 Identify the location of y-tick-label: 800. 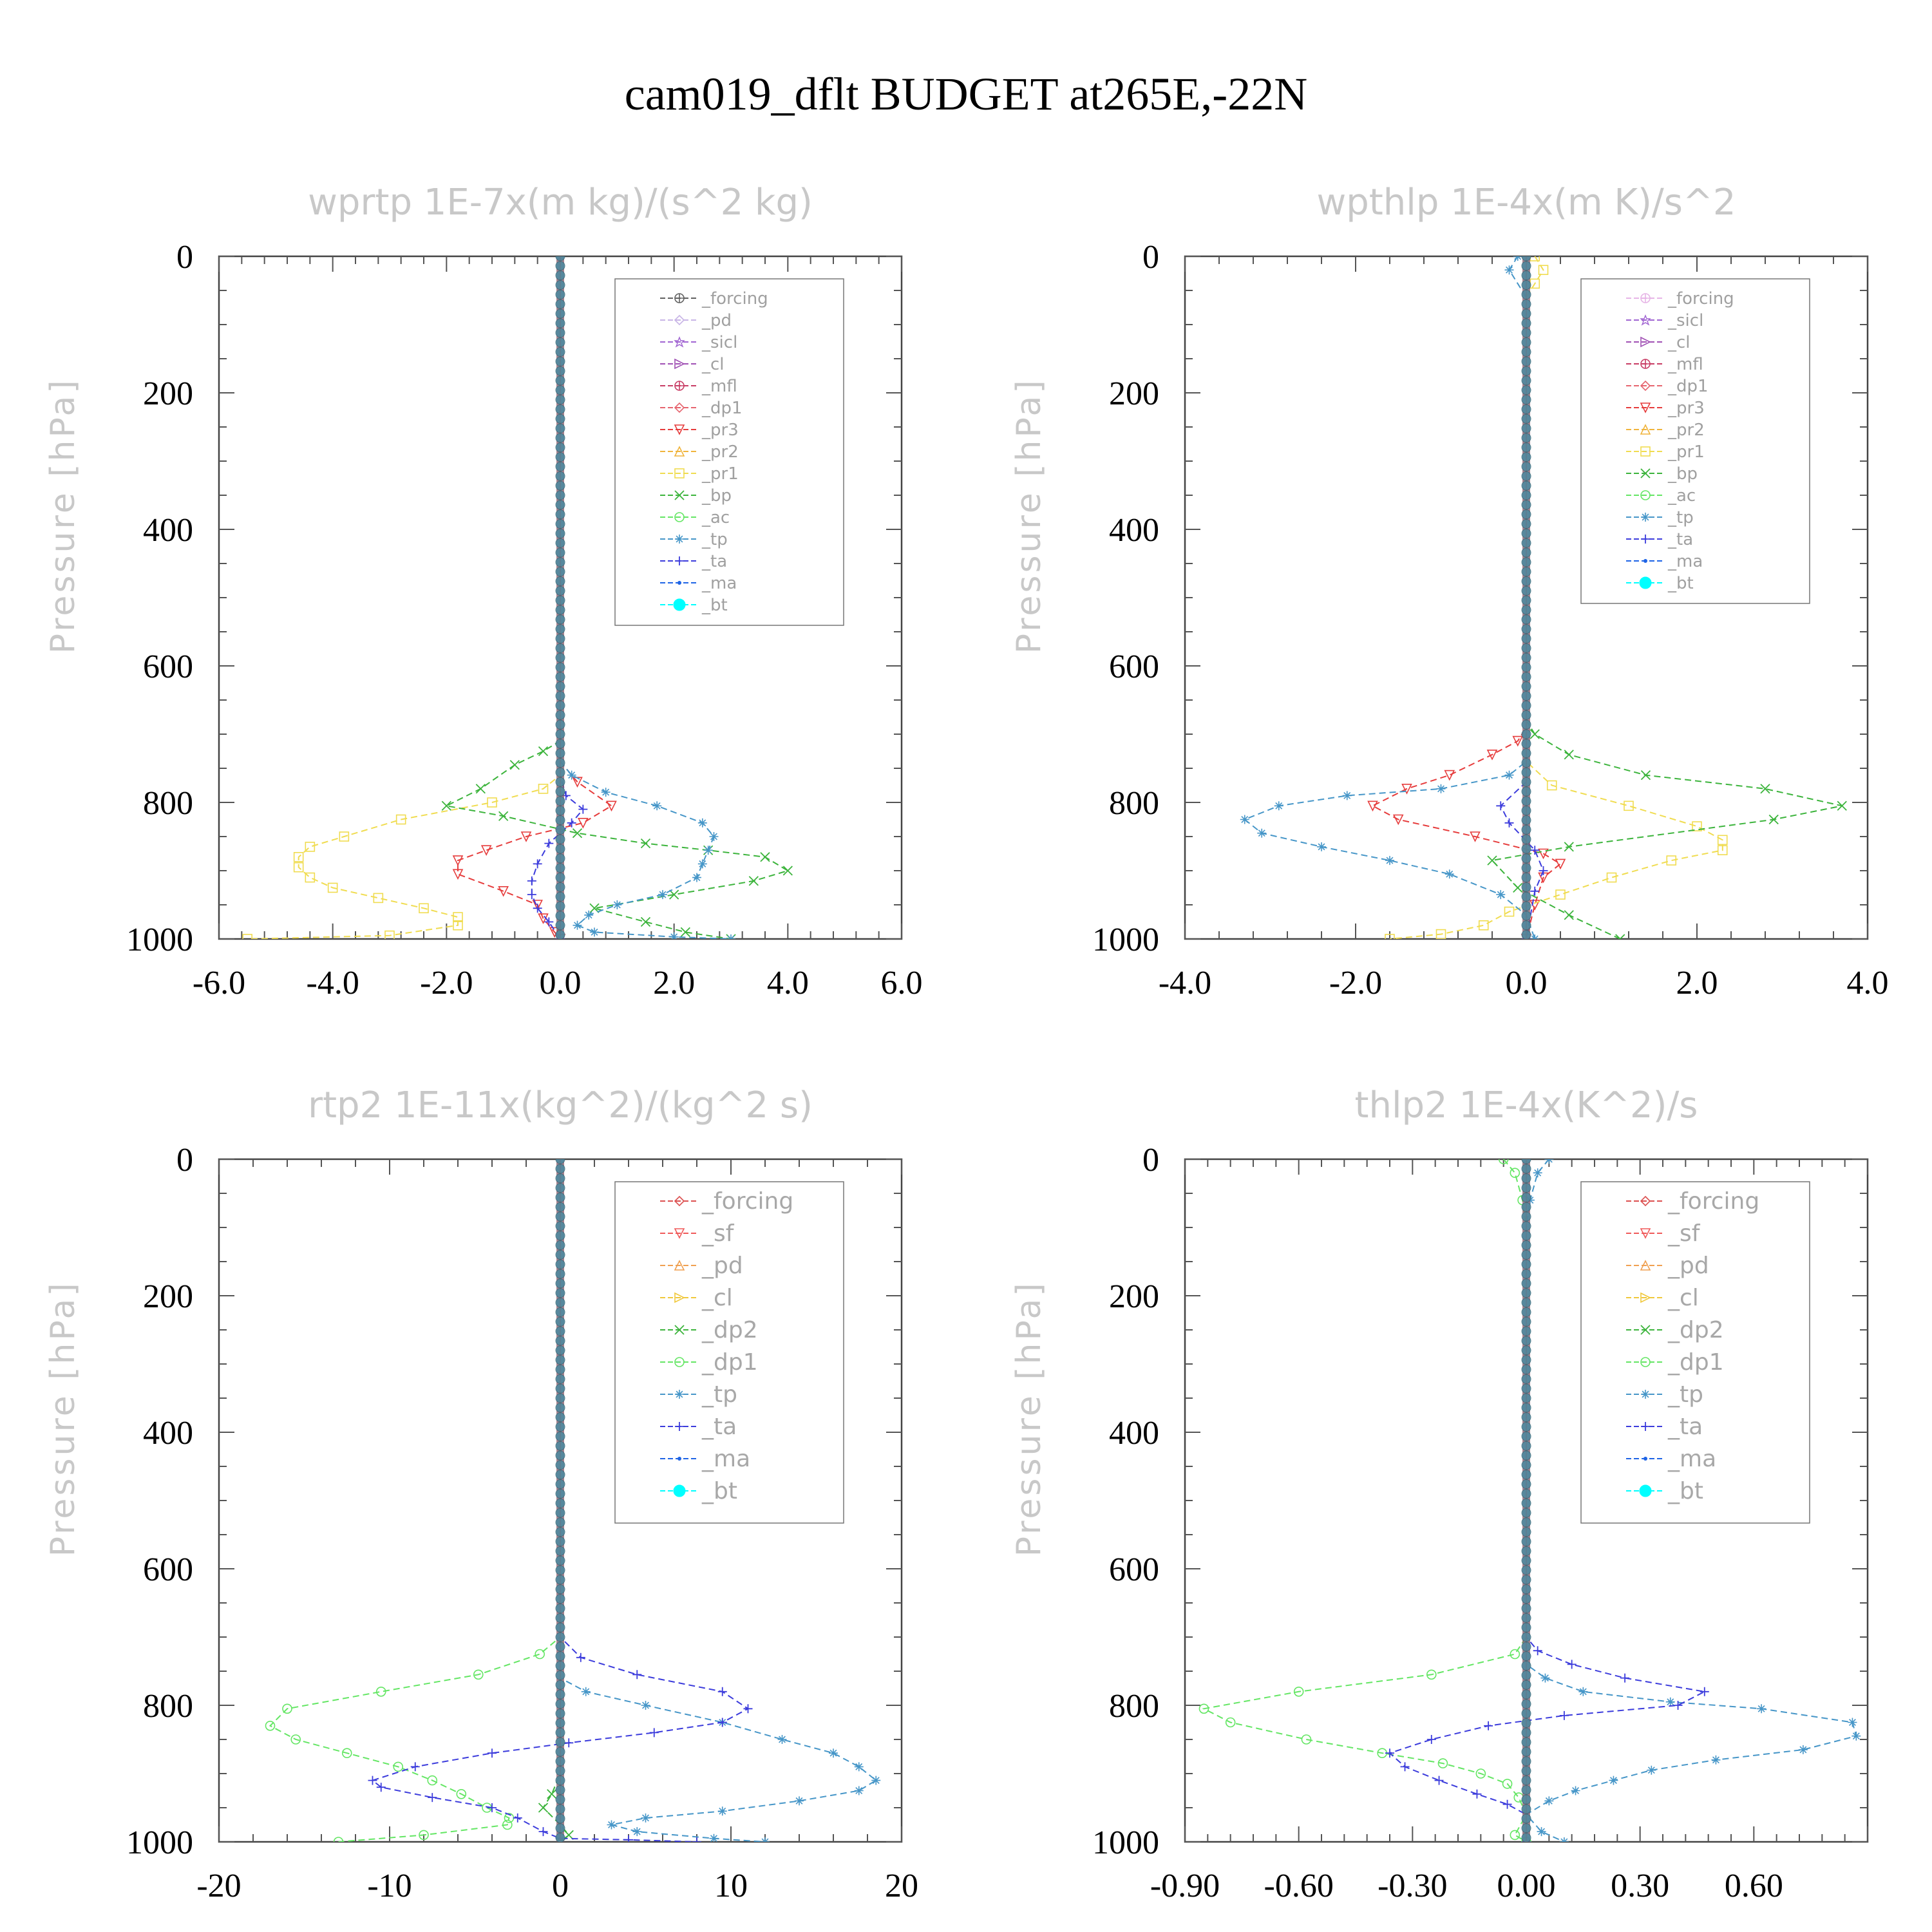
(168, 1706).